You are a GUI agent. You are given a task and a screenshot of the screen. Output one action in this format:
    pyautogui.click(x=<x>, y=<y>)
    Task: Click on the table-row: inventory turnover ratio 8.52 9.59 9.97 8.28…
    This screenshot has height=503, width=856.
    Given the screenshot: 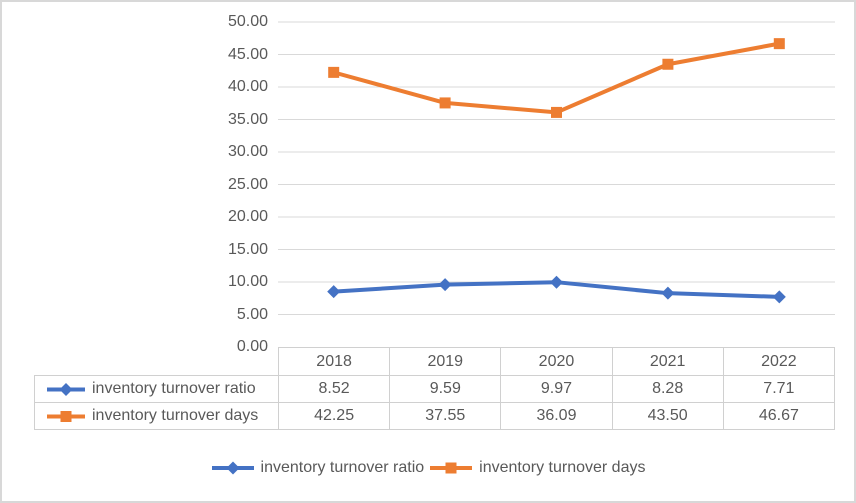 What is the action you would take?
    pyautogui.click(x=435, y=389)
    